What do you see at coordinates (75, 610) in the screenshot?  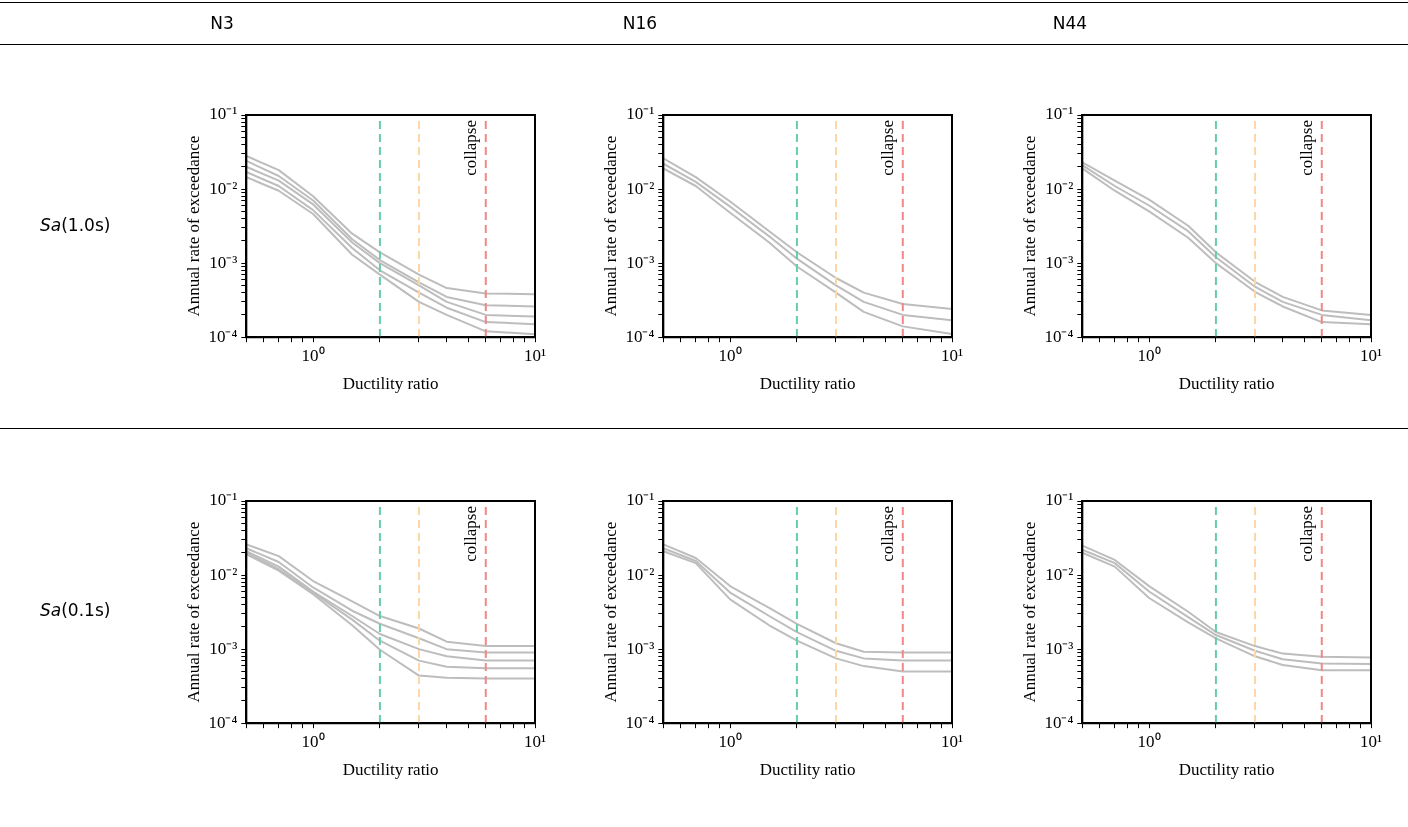 I see `text: Sa(0.1s)` at bounding box center [75, 610].